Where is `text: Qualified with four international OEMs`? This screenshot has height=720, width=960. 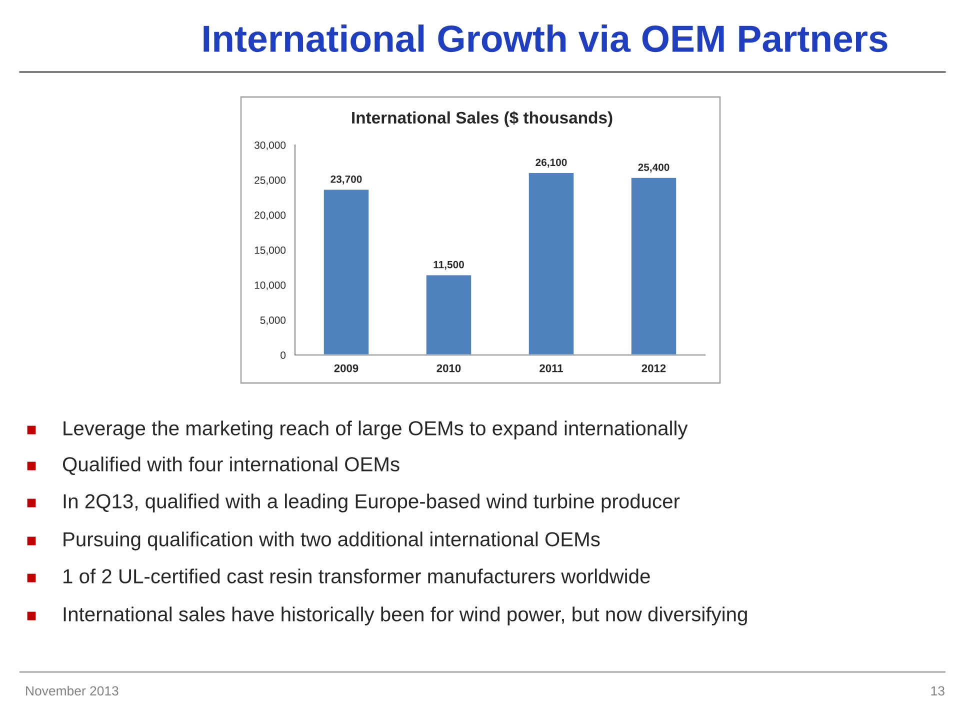 text: Qualified with four international OEMs is located at coordinates (231, 466).